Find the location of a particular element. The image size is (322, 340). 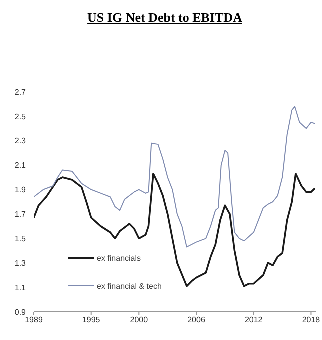

x-tick-label: 2006 is located at coordinates (197, 320).